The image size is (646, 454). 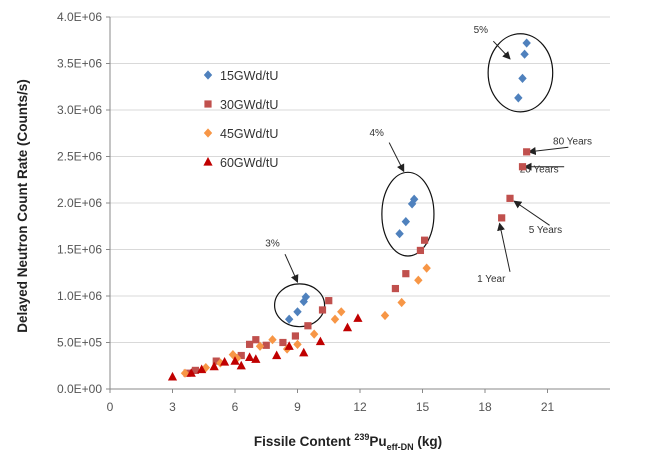 I want to click on y-tick-label: 2.0E+06, so click(x=79, y=203).